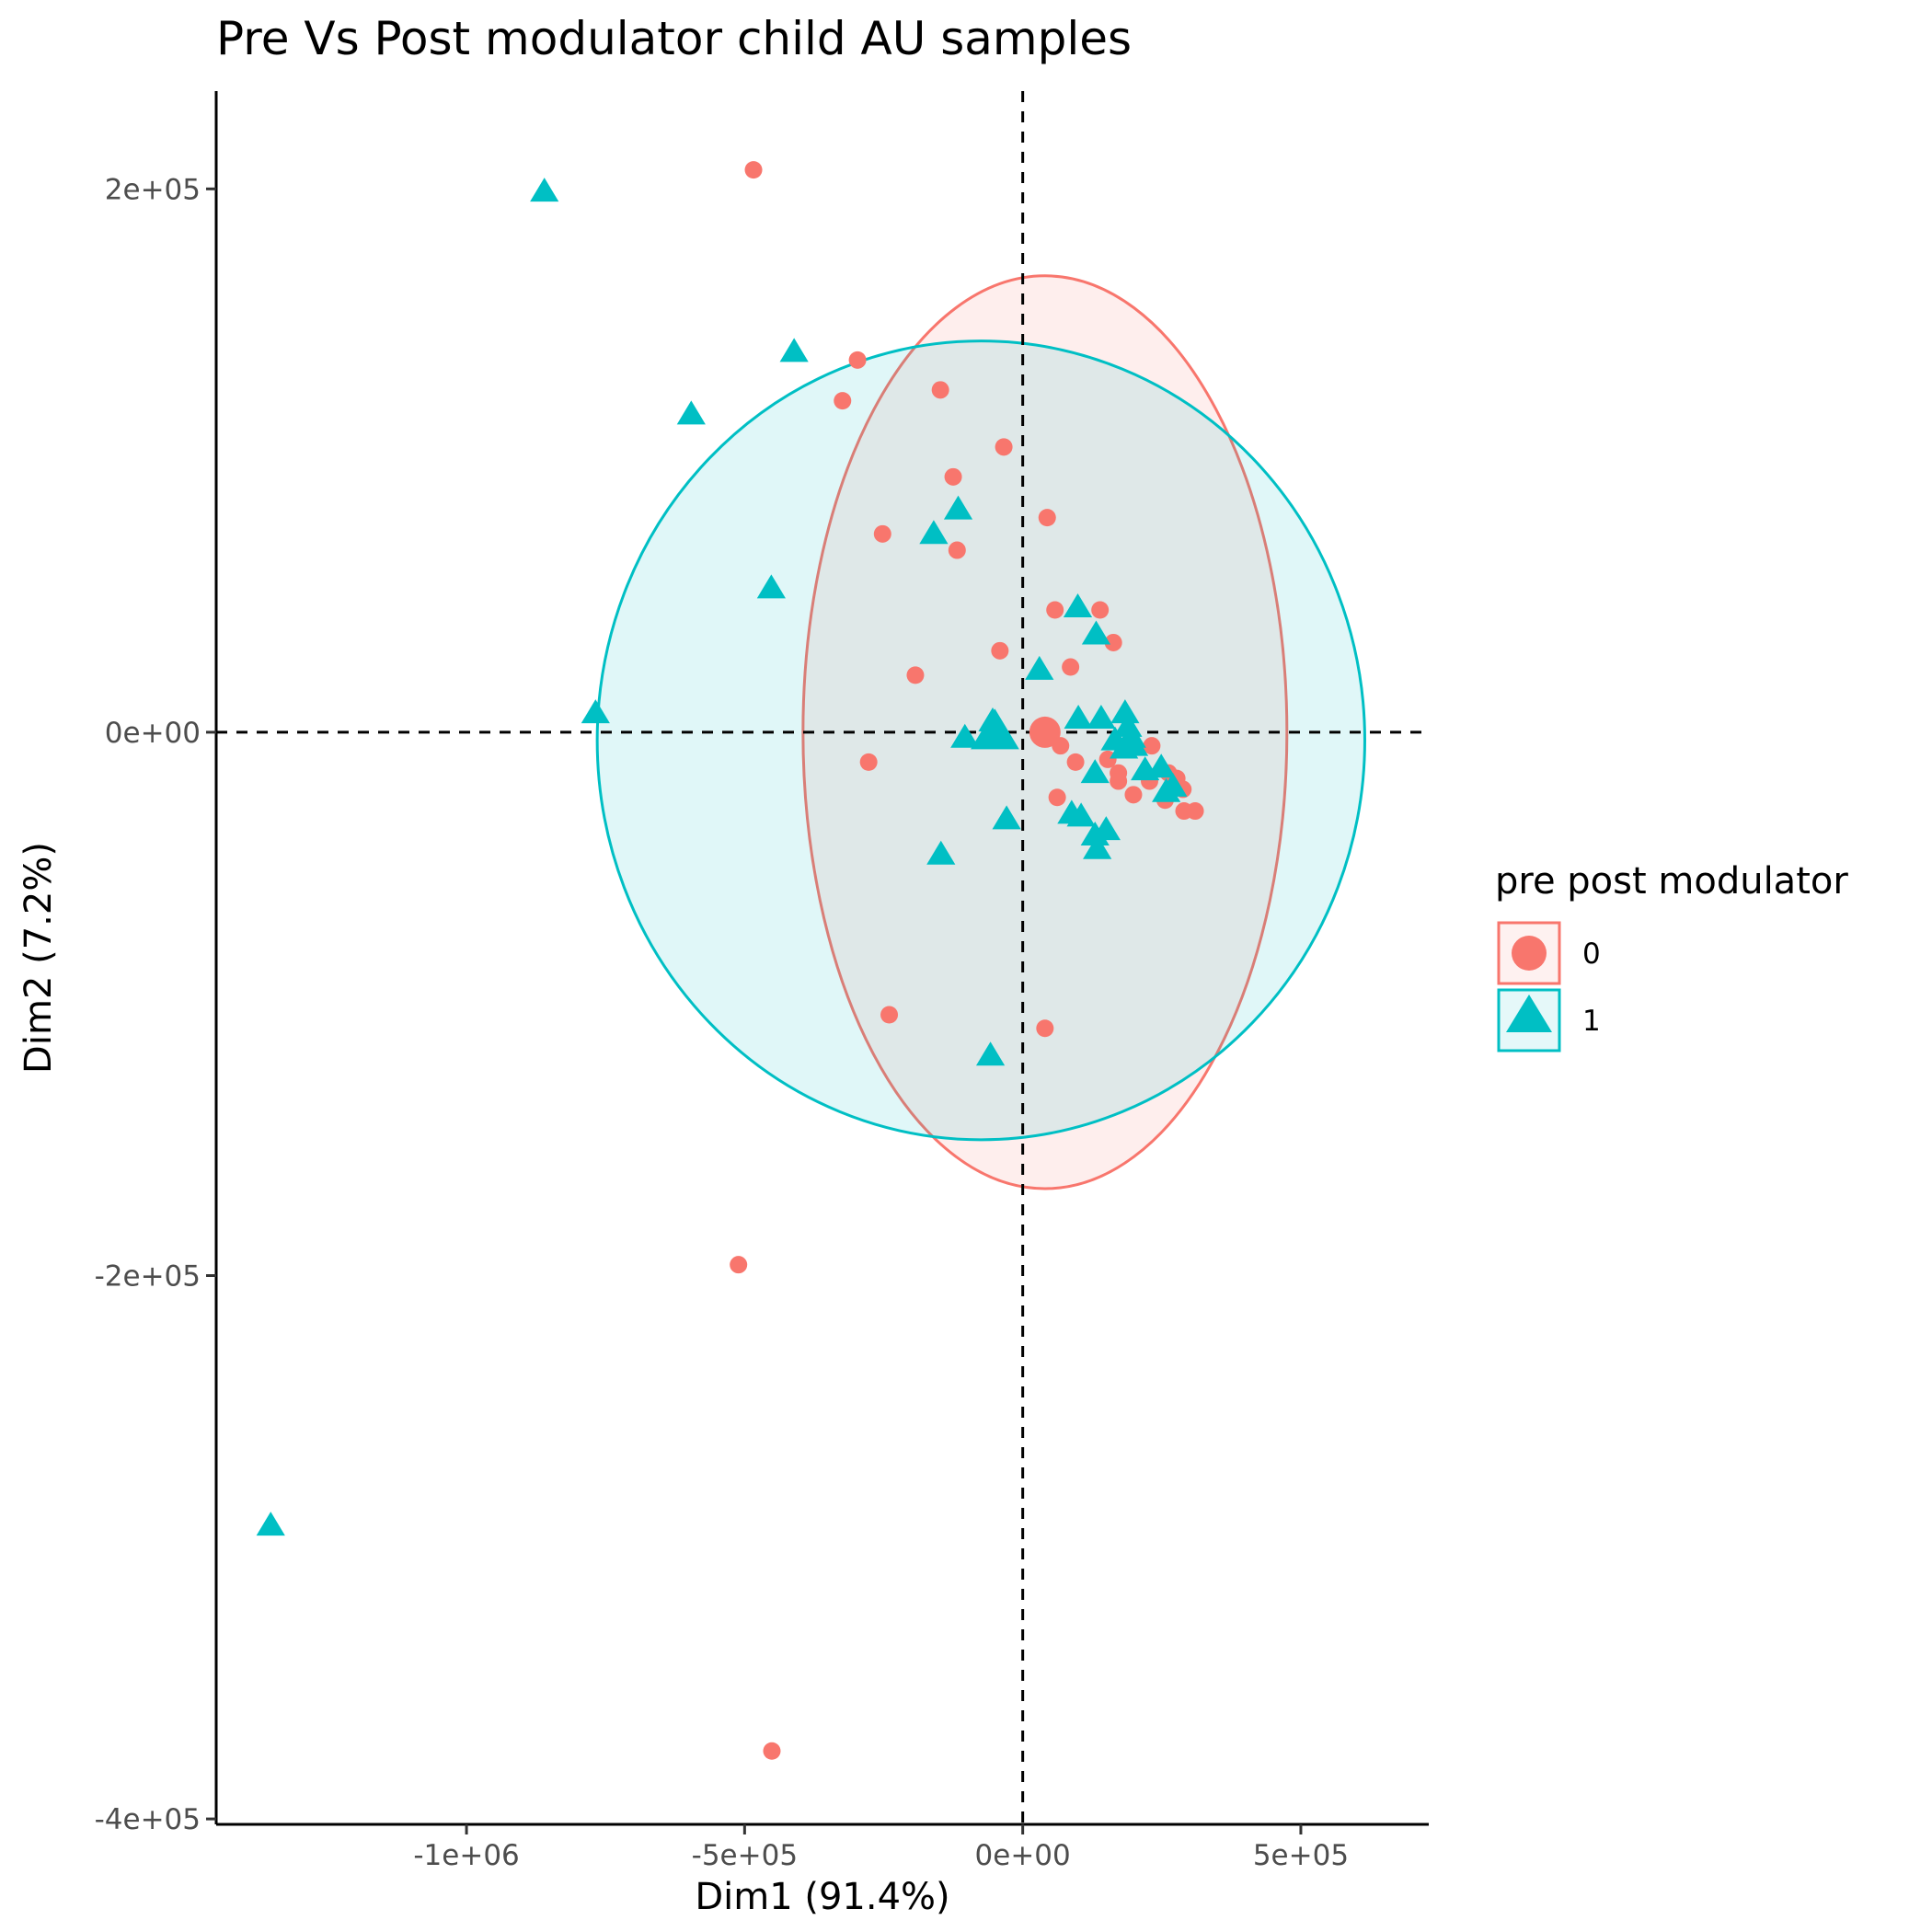 The width and height of the screenshot is (1932, 1932). I want to click on chart-title: Pre Vs Post modulator child AU samples, so click(674, 38).